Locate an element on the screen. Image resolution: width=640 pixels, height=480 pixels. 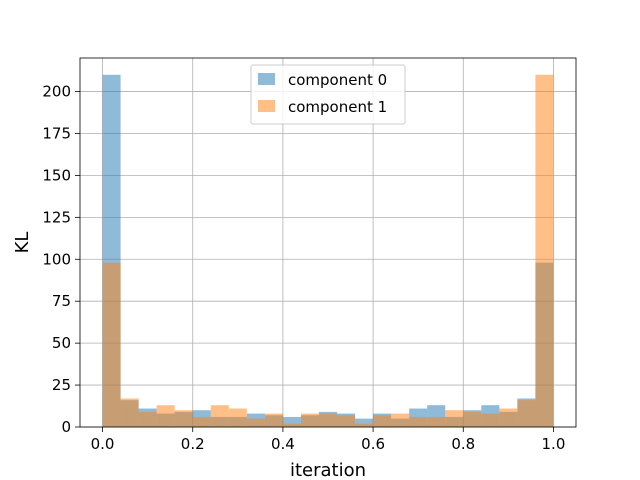
y-tick-label: 75 is located at coordinates (61, 301).